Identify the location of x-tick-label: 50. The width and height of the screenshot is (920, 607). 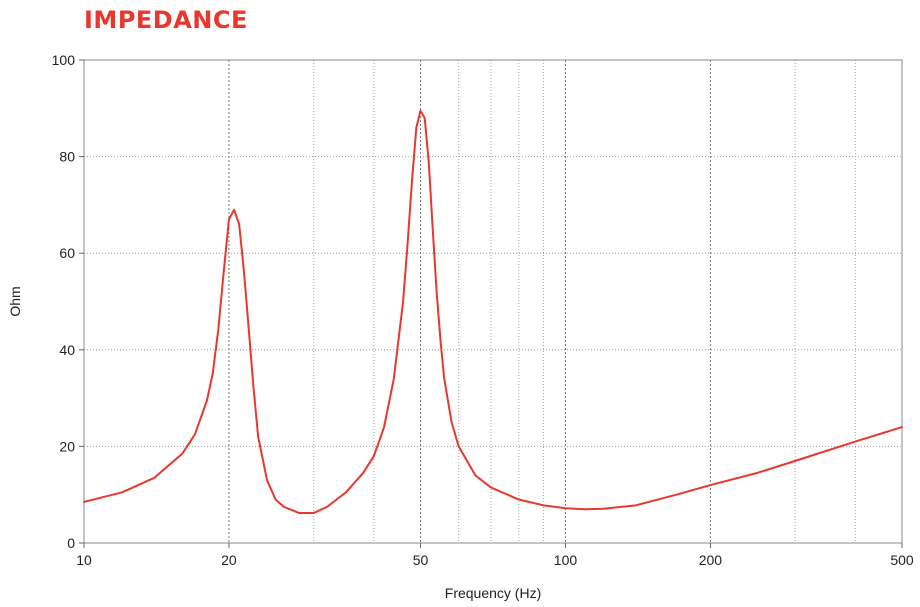
(421, 560).